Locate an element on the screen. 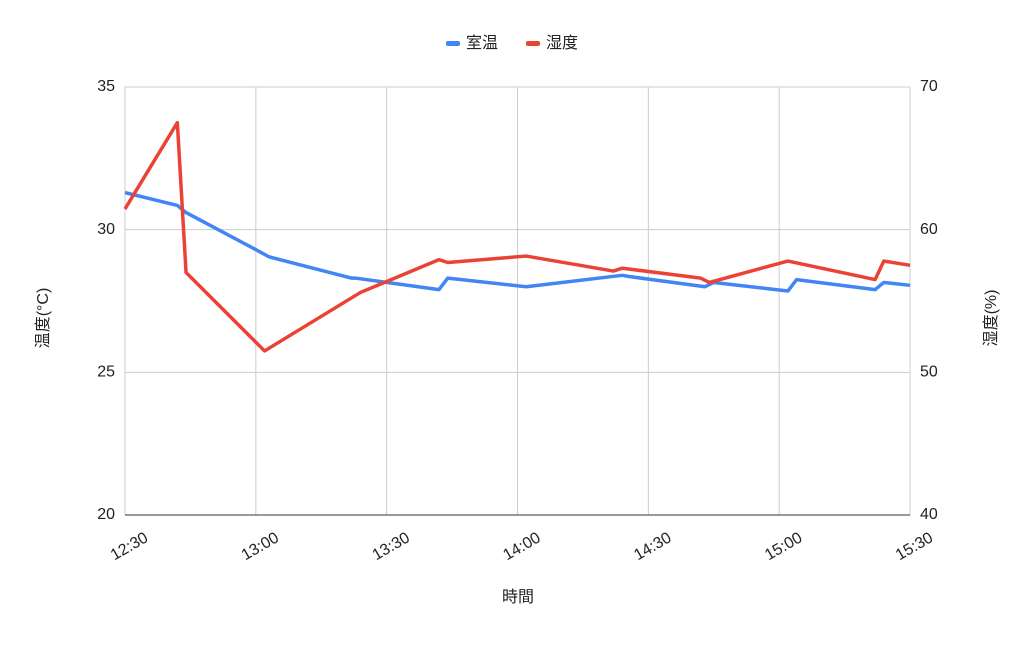 The image size is (1036, 646). x-tick-label: 13:00 is located at coordinates (260, 546).